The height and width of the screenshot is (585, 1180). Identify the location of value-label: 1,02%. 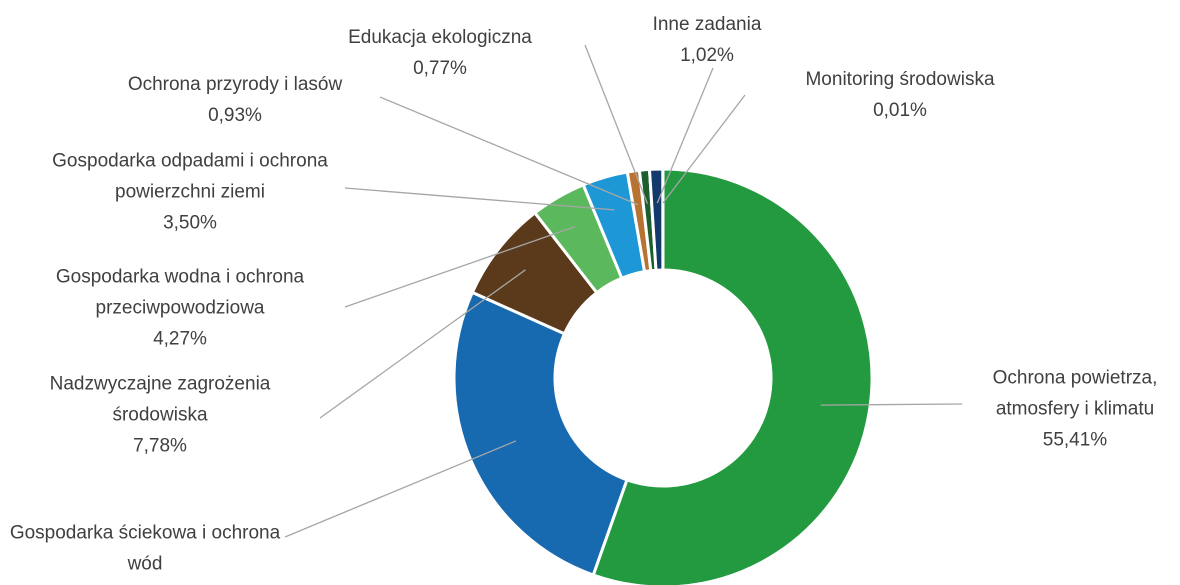
(707, 55).